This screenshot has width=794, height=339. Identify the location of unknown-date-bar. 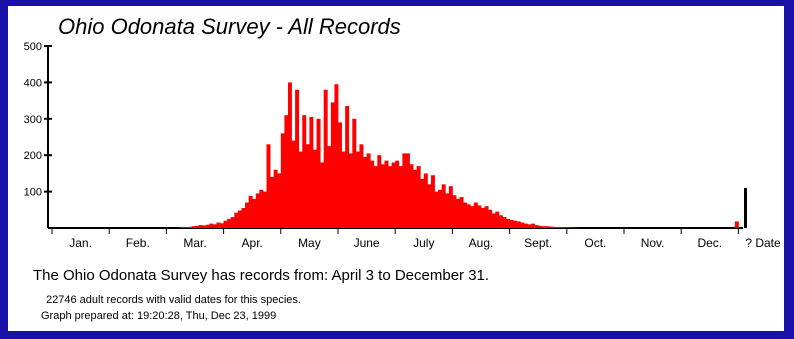
(745, 207).